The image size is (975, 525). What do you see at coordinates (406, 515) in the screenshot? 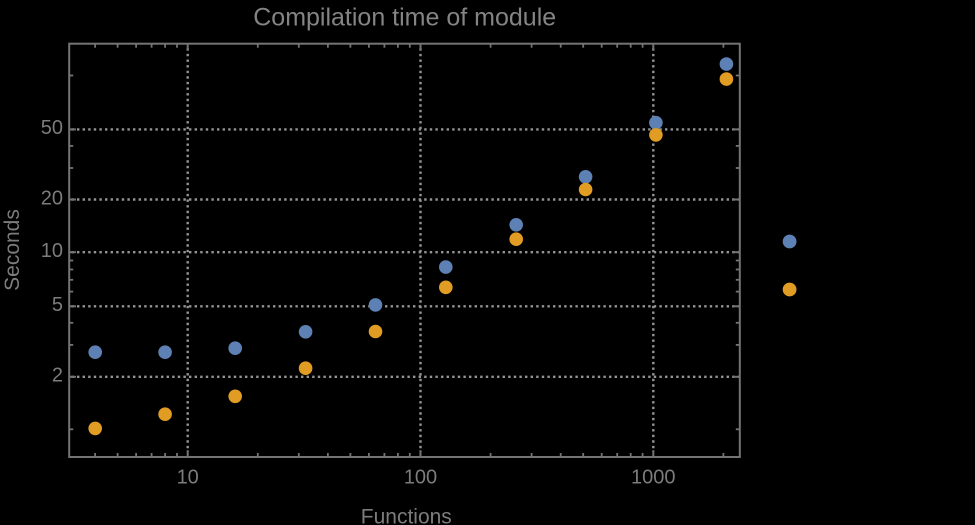
I see `svg-text: Functions` at bounding box center [406, 515].